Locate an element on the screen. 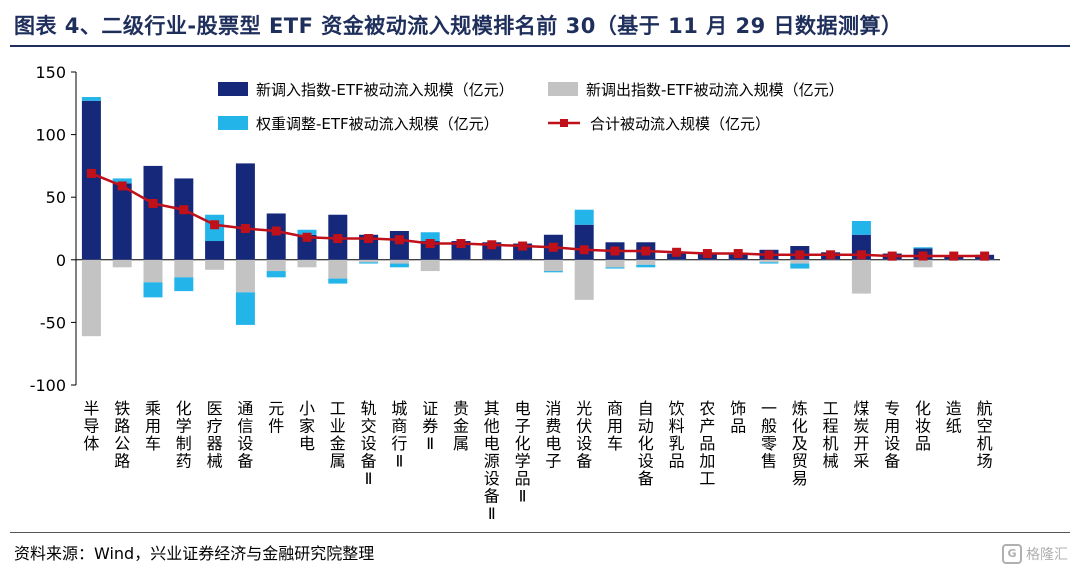  x-category-label: 炼化及贸易 is located at coordinates (800, 443).